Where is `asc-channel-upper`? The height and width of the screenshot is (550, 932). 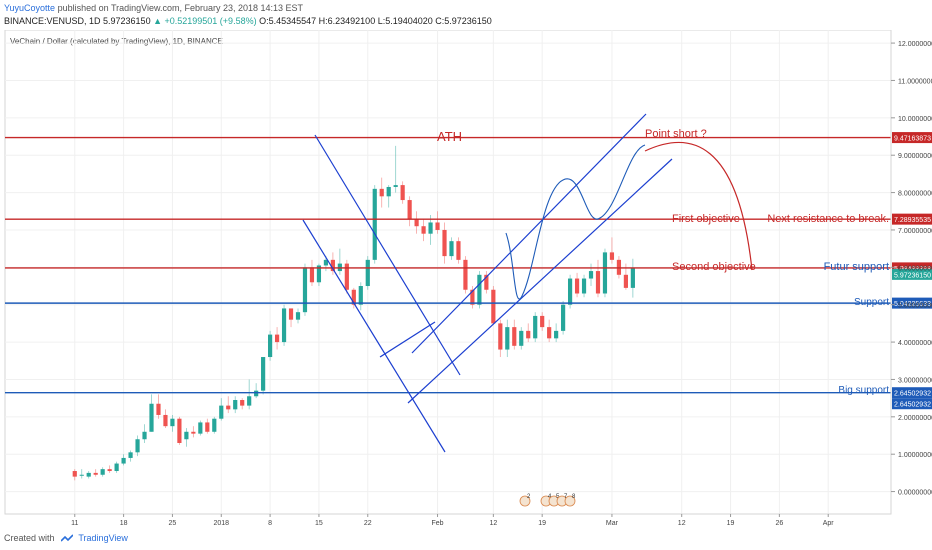 asc-channel-upper is located at coordinates (529, 233).